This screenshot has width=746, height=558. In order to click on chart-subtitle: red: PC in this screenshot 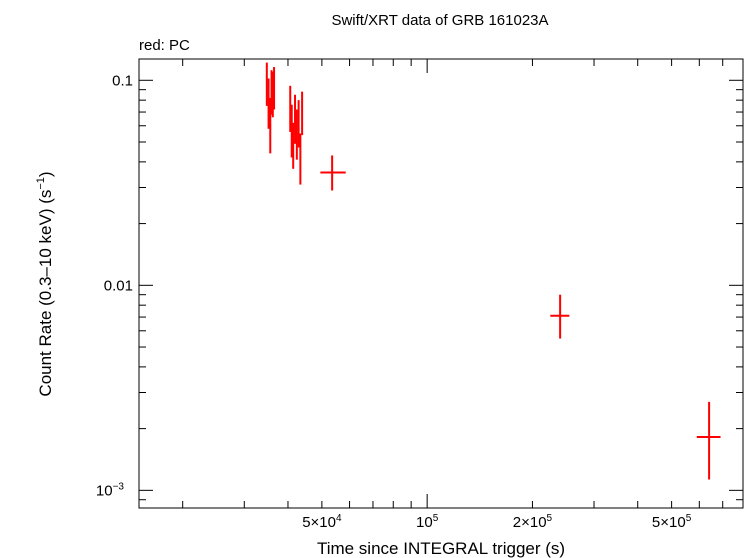, I will do `click(164, 45)`.